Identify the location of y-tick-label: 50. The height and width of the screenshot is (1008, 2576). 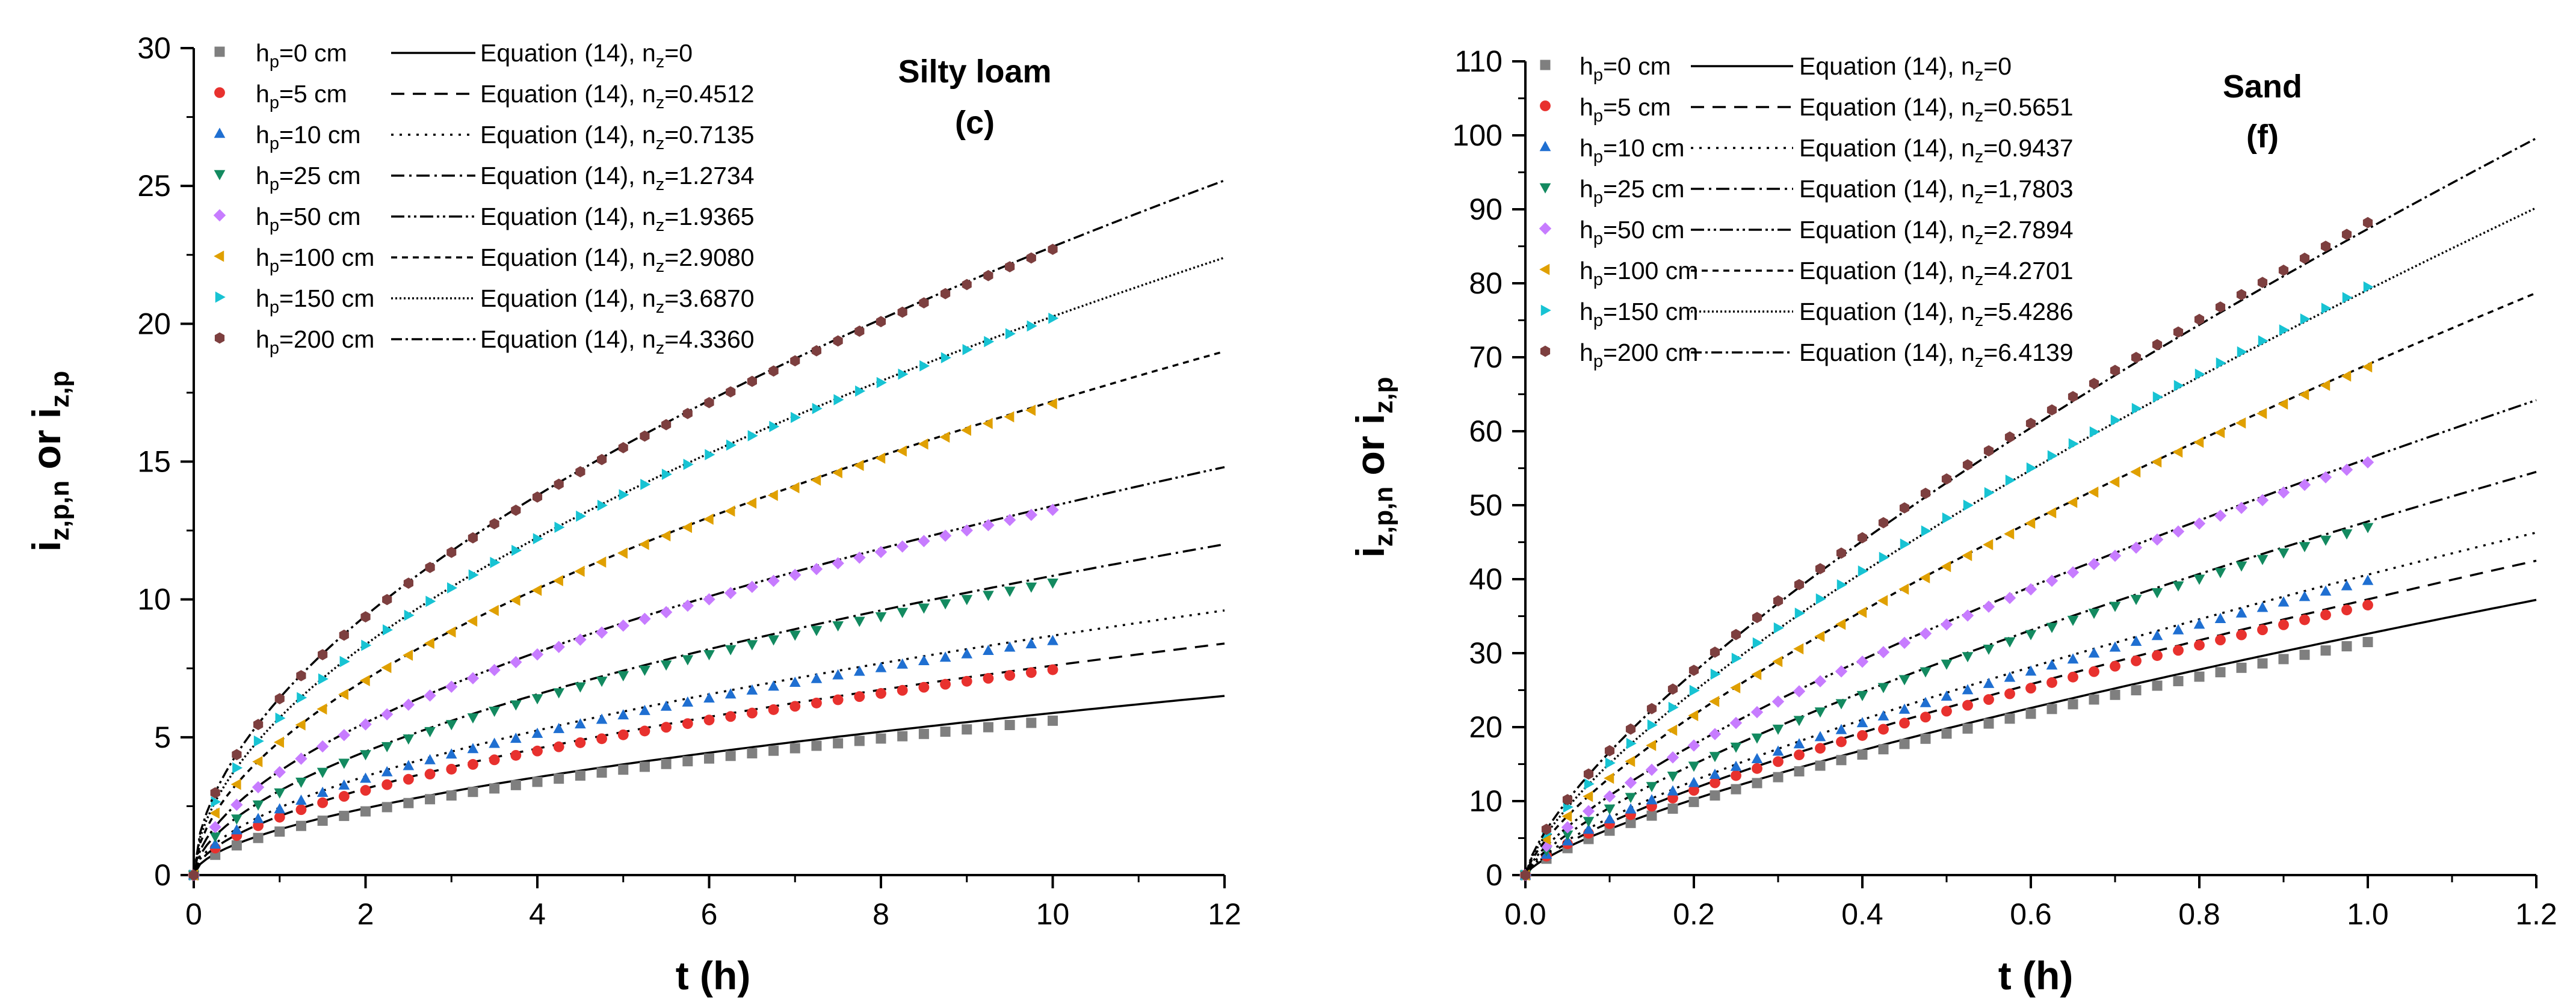
(1486, 505).